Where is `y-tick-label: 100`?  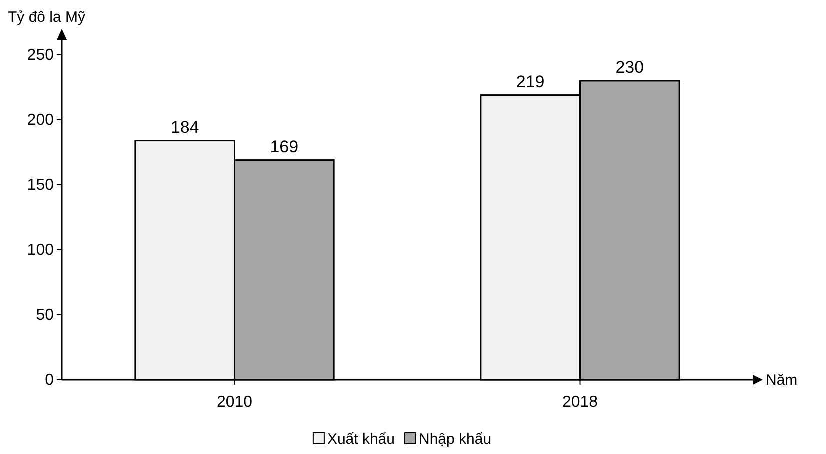
y-tick-label: 100 is located at coordinates (40, 251).